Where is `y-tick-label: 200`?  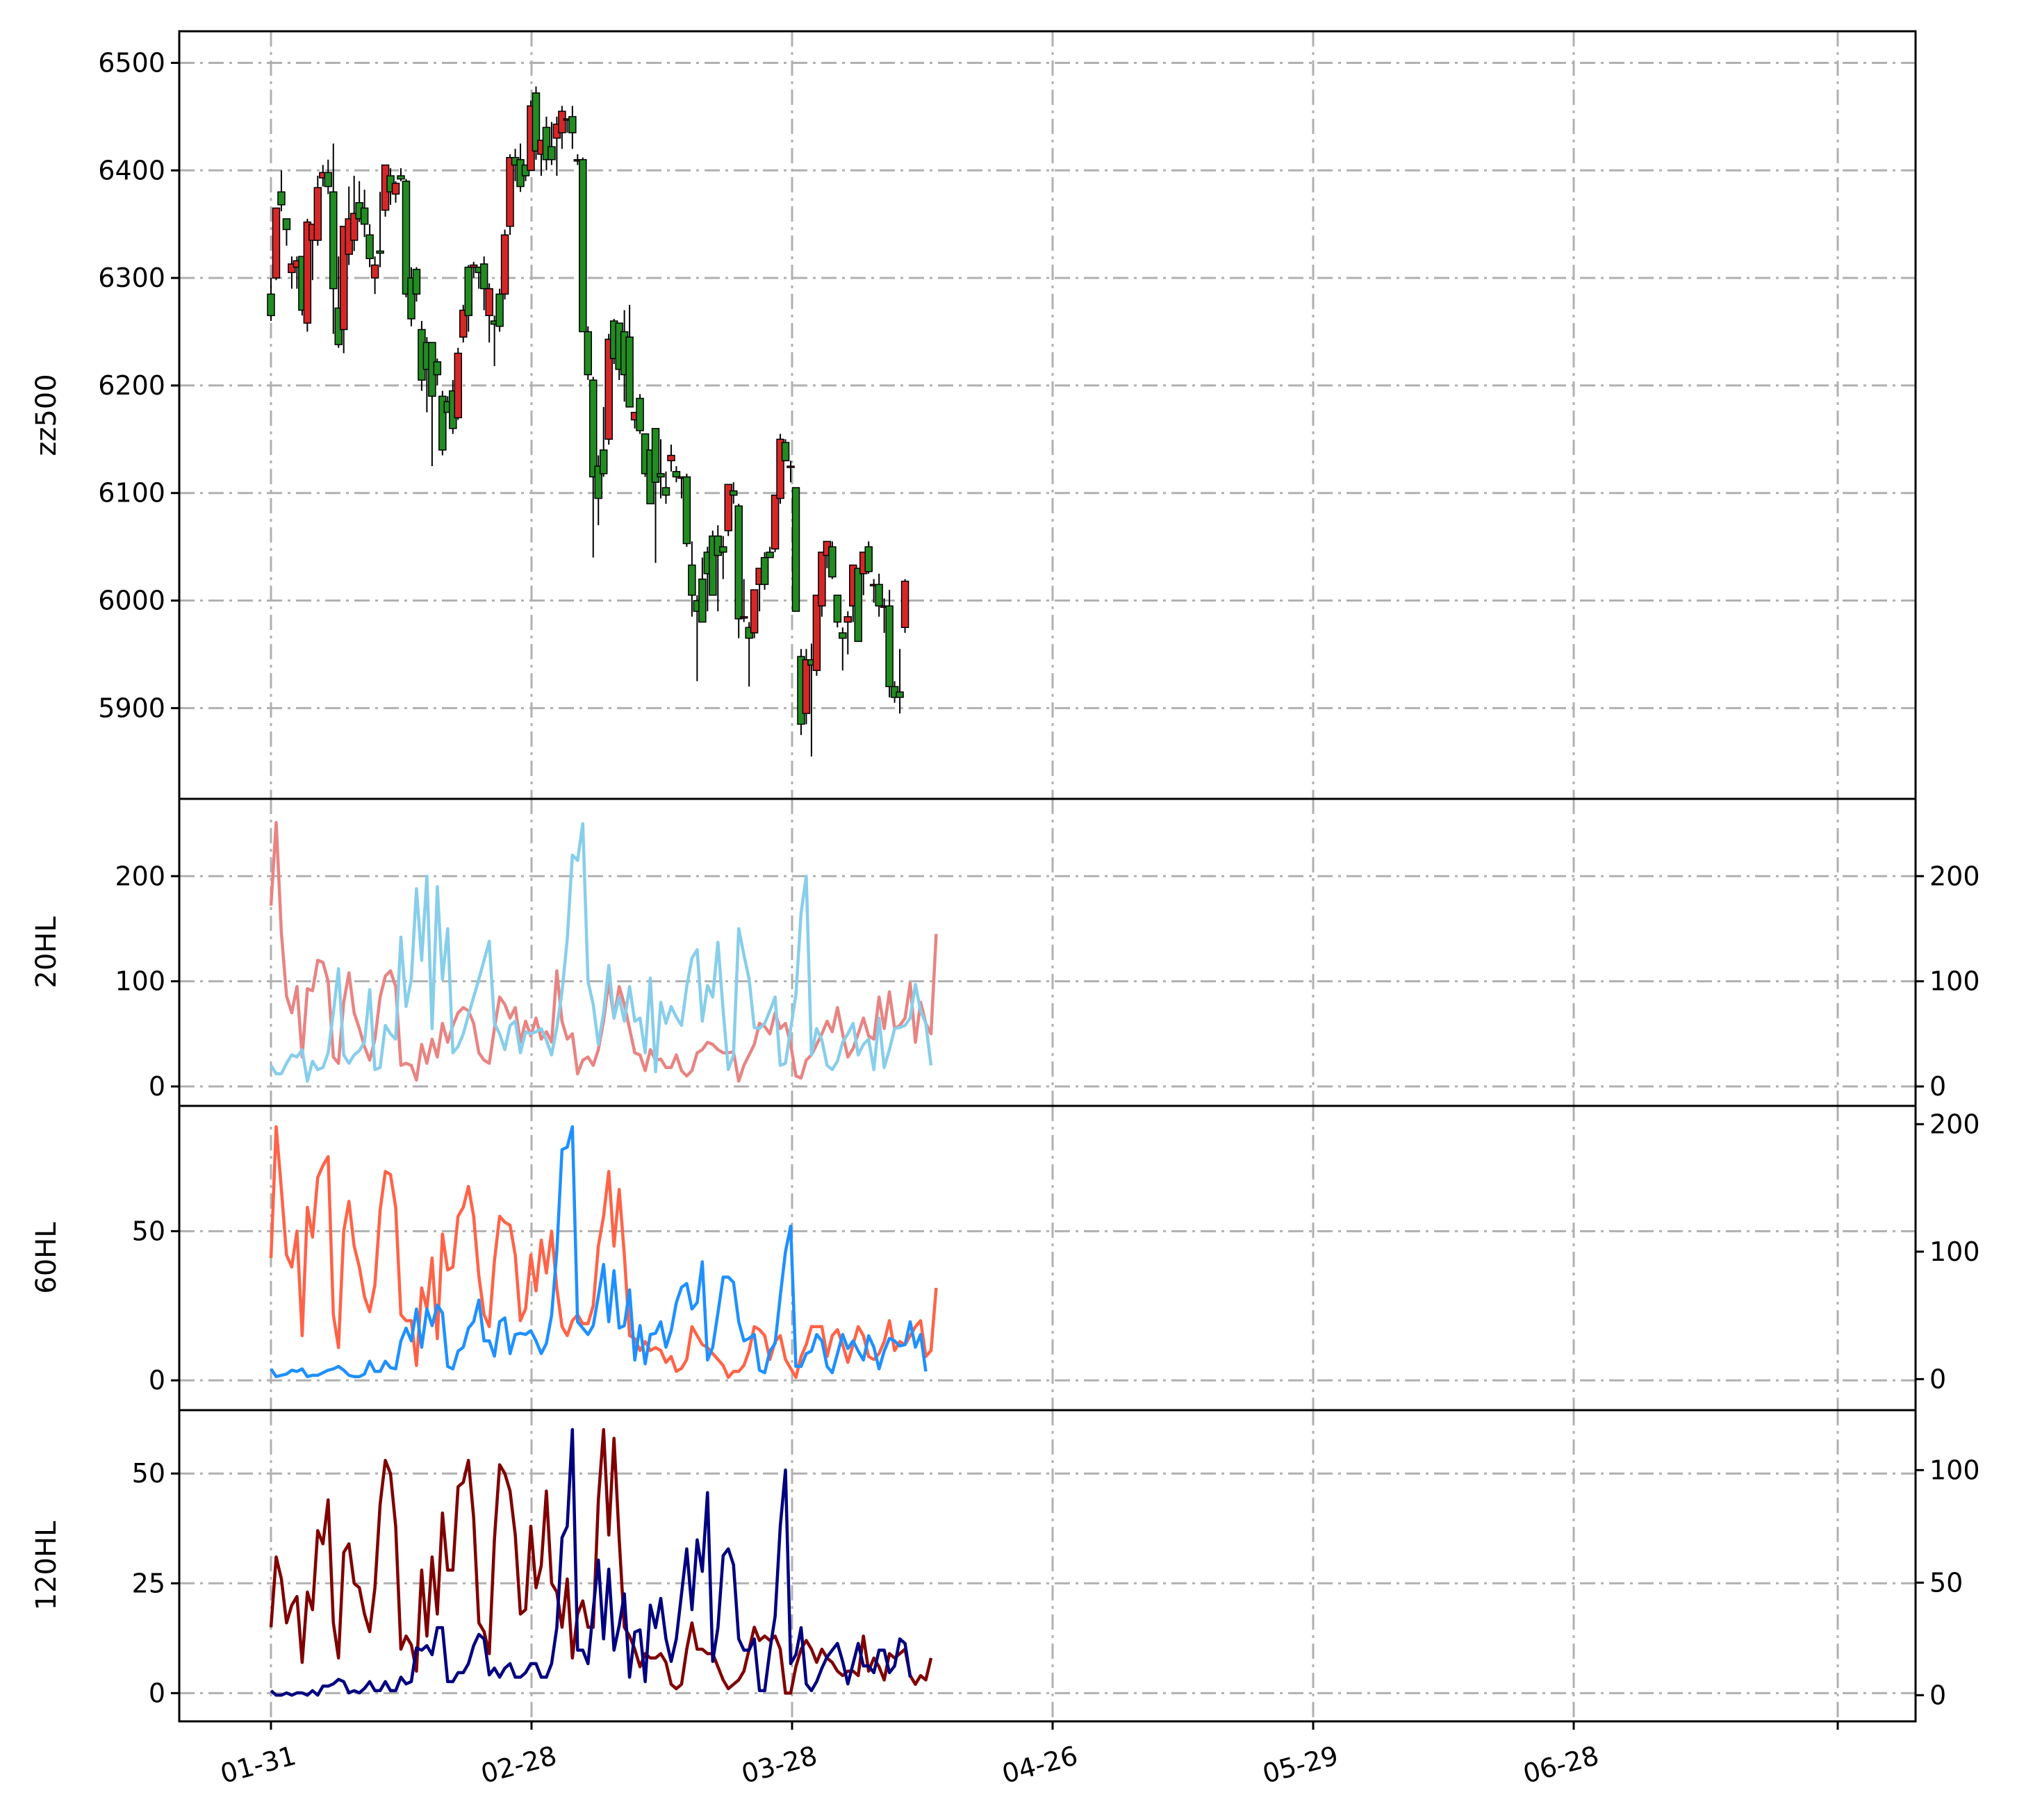
y-tick-label: 200 is located at coordinates (140, 876).